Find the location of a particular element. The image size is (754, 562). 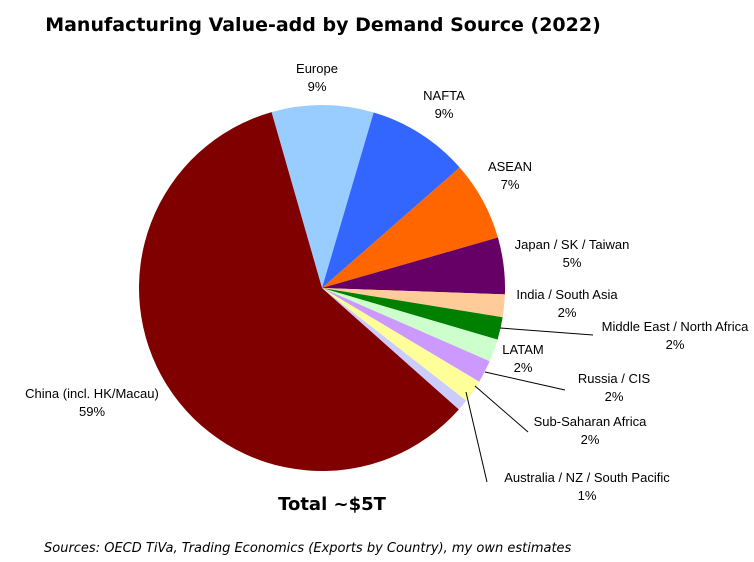

slice-label: NAFTA is located at coordinates (444, 95).